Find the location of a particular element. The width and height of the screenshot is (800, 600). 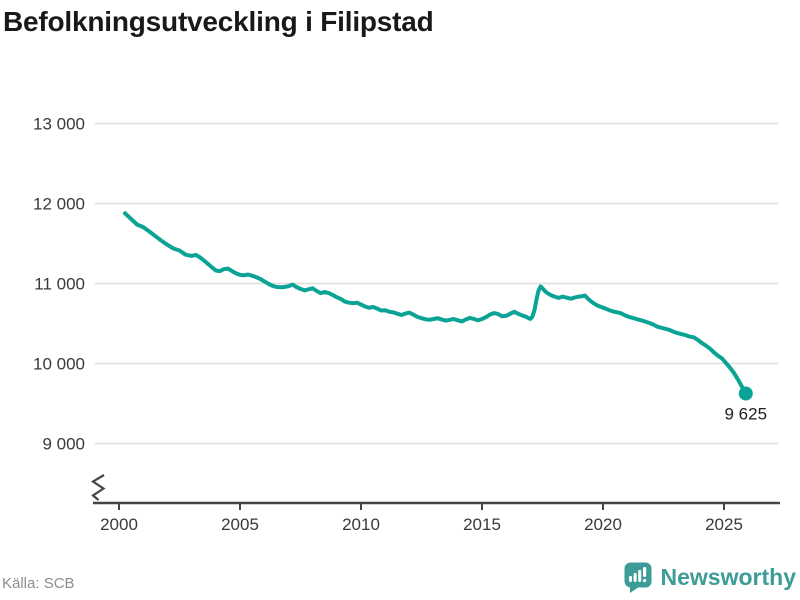

y-axis-tick-label: 9 000 is located at coordinates (63, 444).